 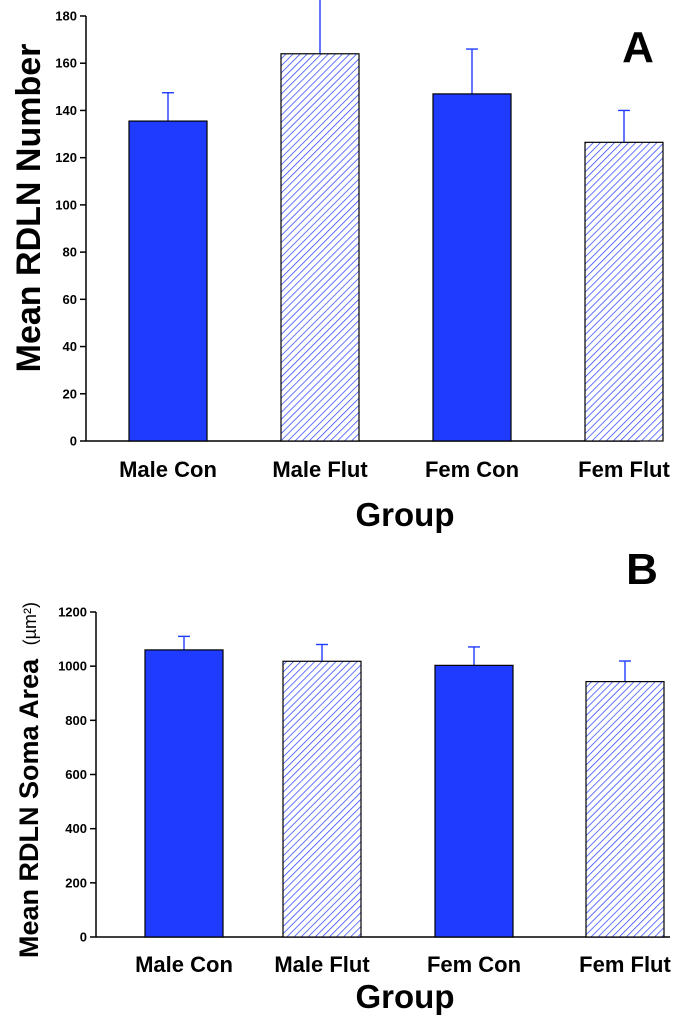 I want to click on chart-b-ylabel-text: Mean RDLN Soma Area, so click(x=29, y=808).